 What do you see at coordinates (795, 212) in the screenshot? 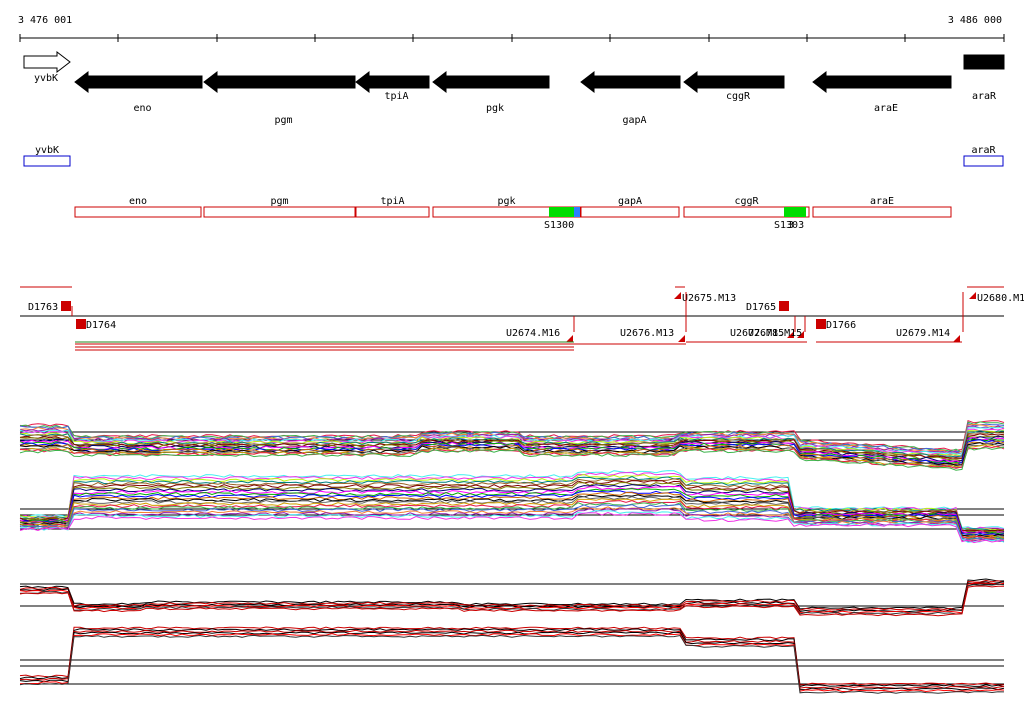
I see `site-box-S1303` at bounding box center [795, 212].